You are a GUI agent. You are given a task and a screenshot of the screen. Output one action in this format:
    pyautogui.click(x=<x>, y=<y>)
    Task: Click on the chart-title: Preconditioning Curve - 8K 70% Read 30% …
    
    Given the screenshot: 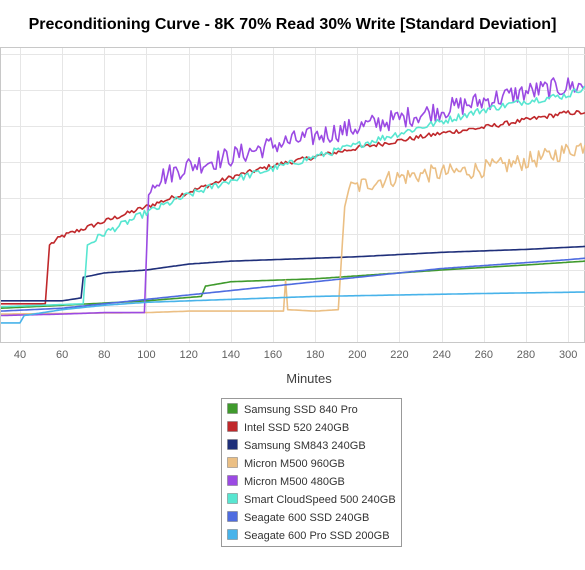 What is the action you would take?
    pyautogui.click(x=292, y=24)
    